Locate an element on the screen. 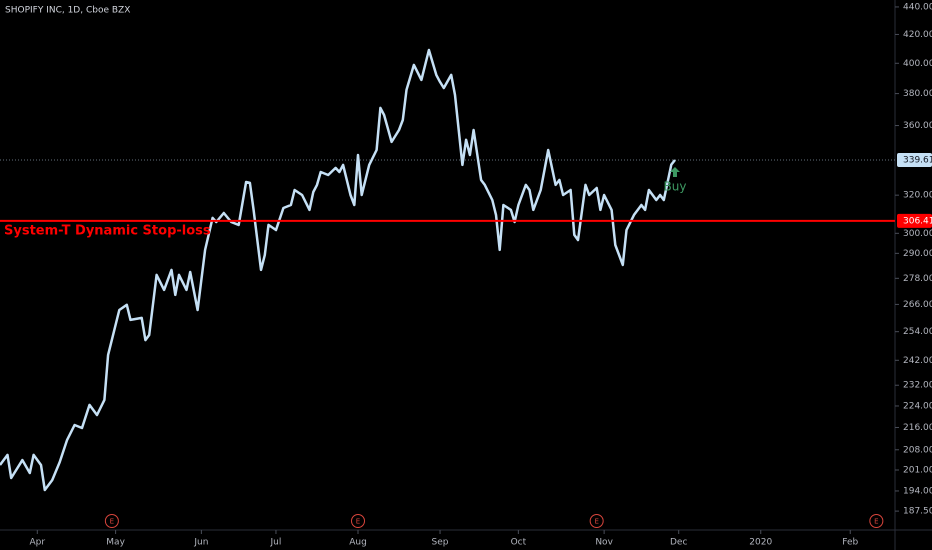 The width and height of the screenshot is (932, 550). x-tick-label: Jul is located at coordinates (276, 543).